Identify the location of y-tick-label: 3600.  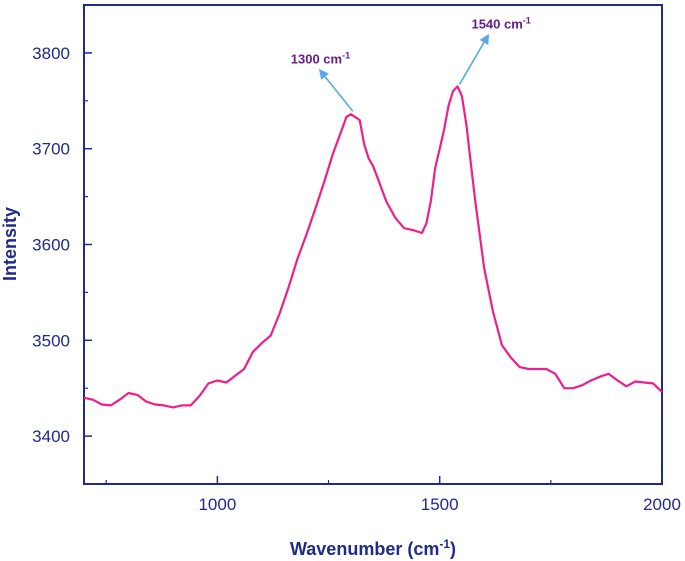
(51, 245).